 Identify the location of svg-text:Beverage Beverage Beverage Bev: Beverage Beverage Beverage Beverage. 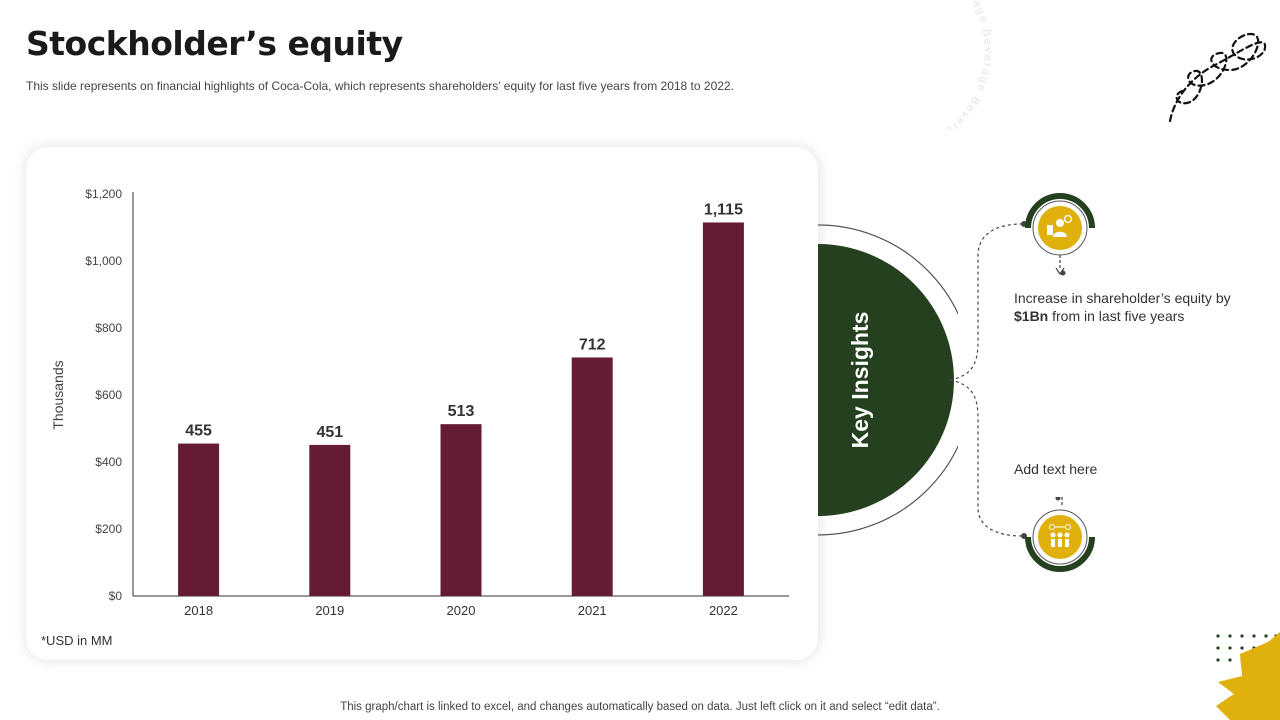
(939, 65).